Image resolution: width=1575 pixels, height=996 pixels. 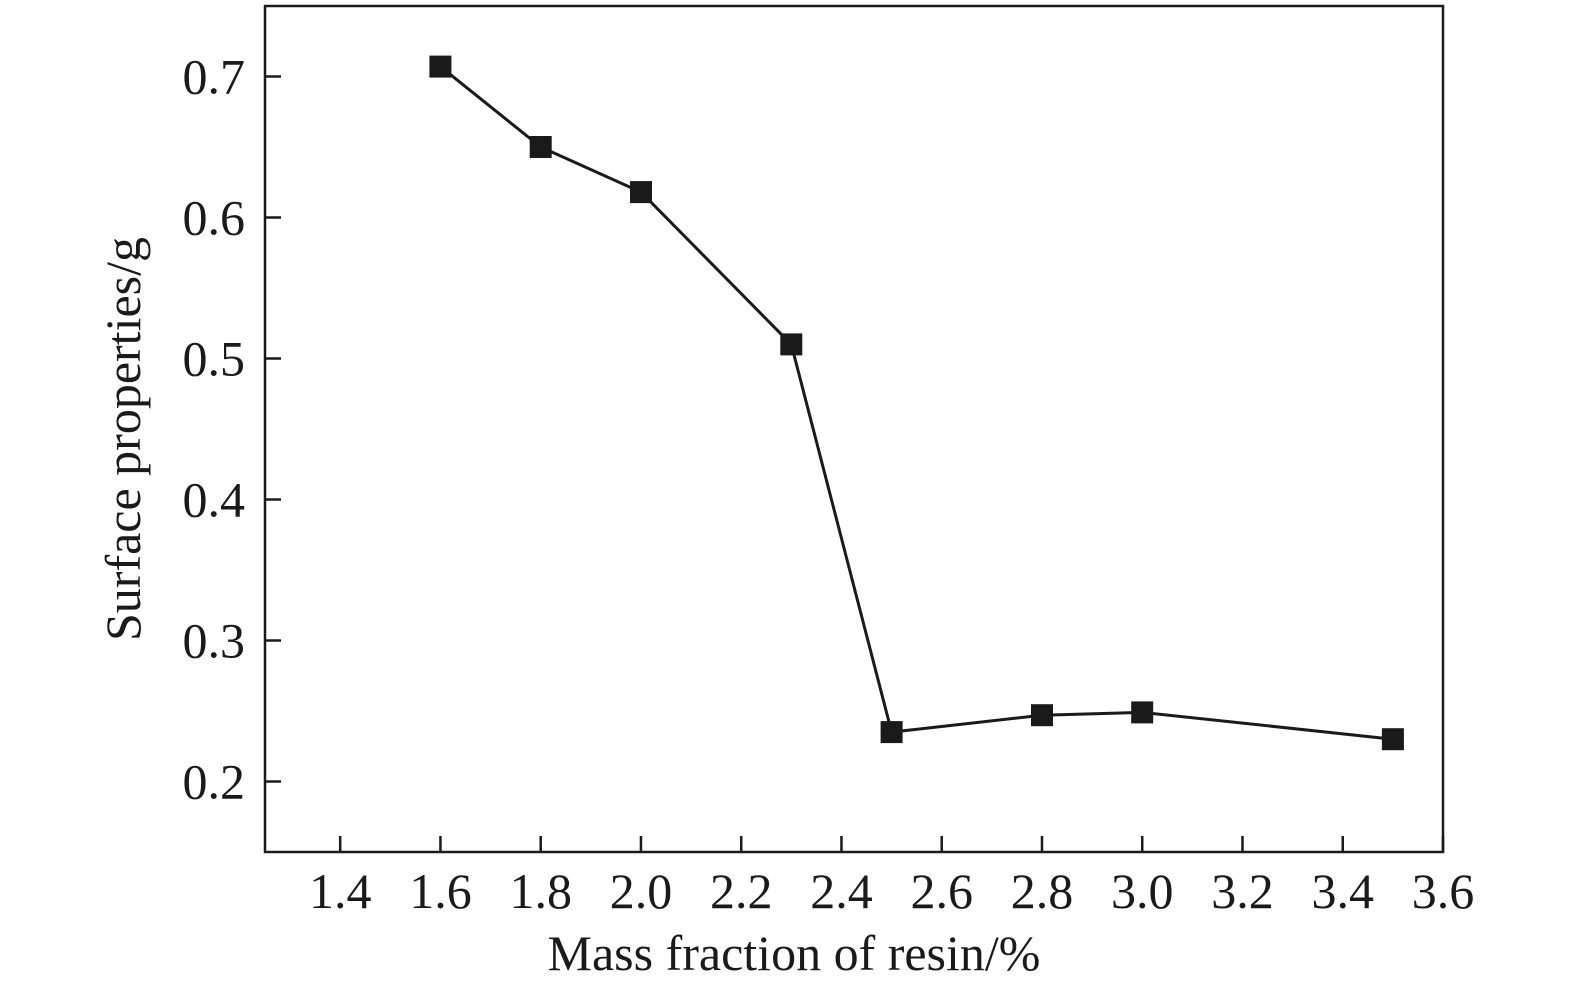 What do you see at coordinates (214, 77) in the screenshot?
I see `y-tick-label: 0.7` at bounding box center [214, 77].